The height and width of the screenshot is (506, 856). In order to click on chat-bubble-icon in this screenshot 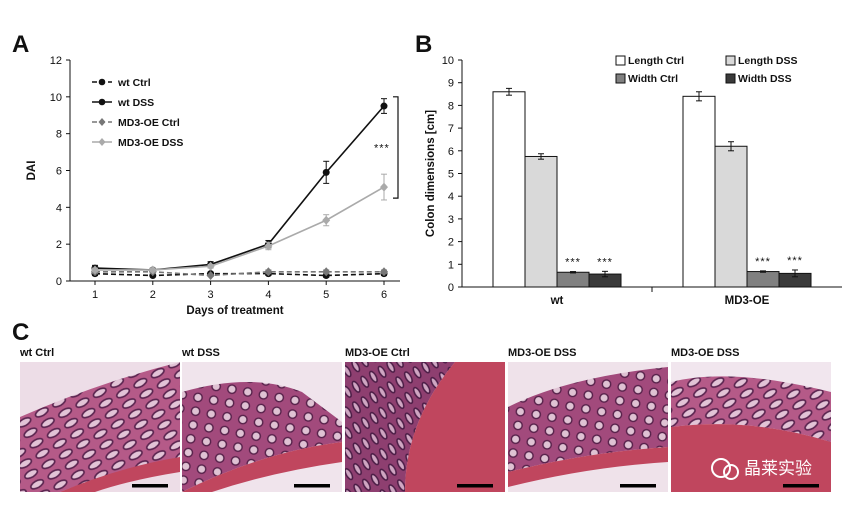, I will do `click(731, 472)`.